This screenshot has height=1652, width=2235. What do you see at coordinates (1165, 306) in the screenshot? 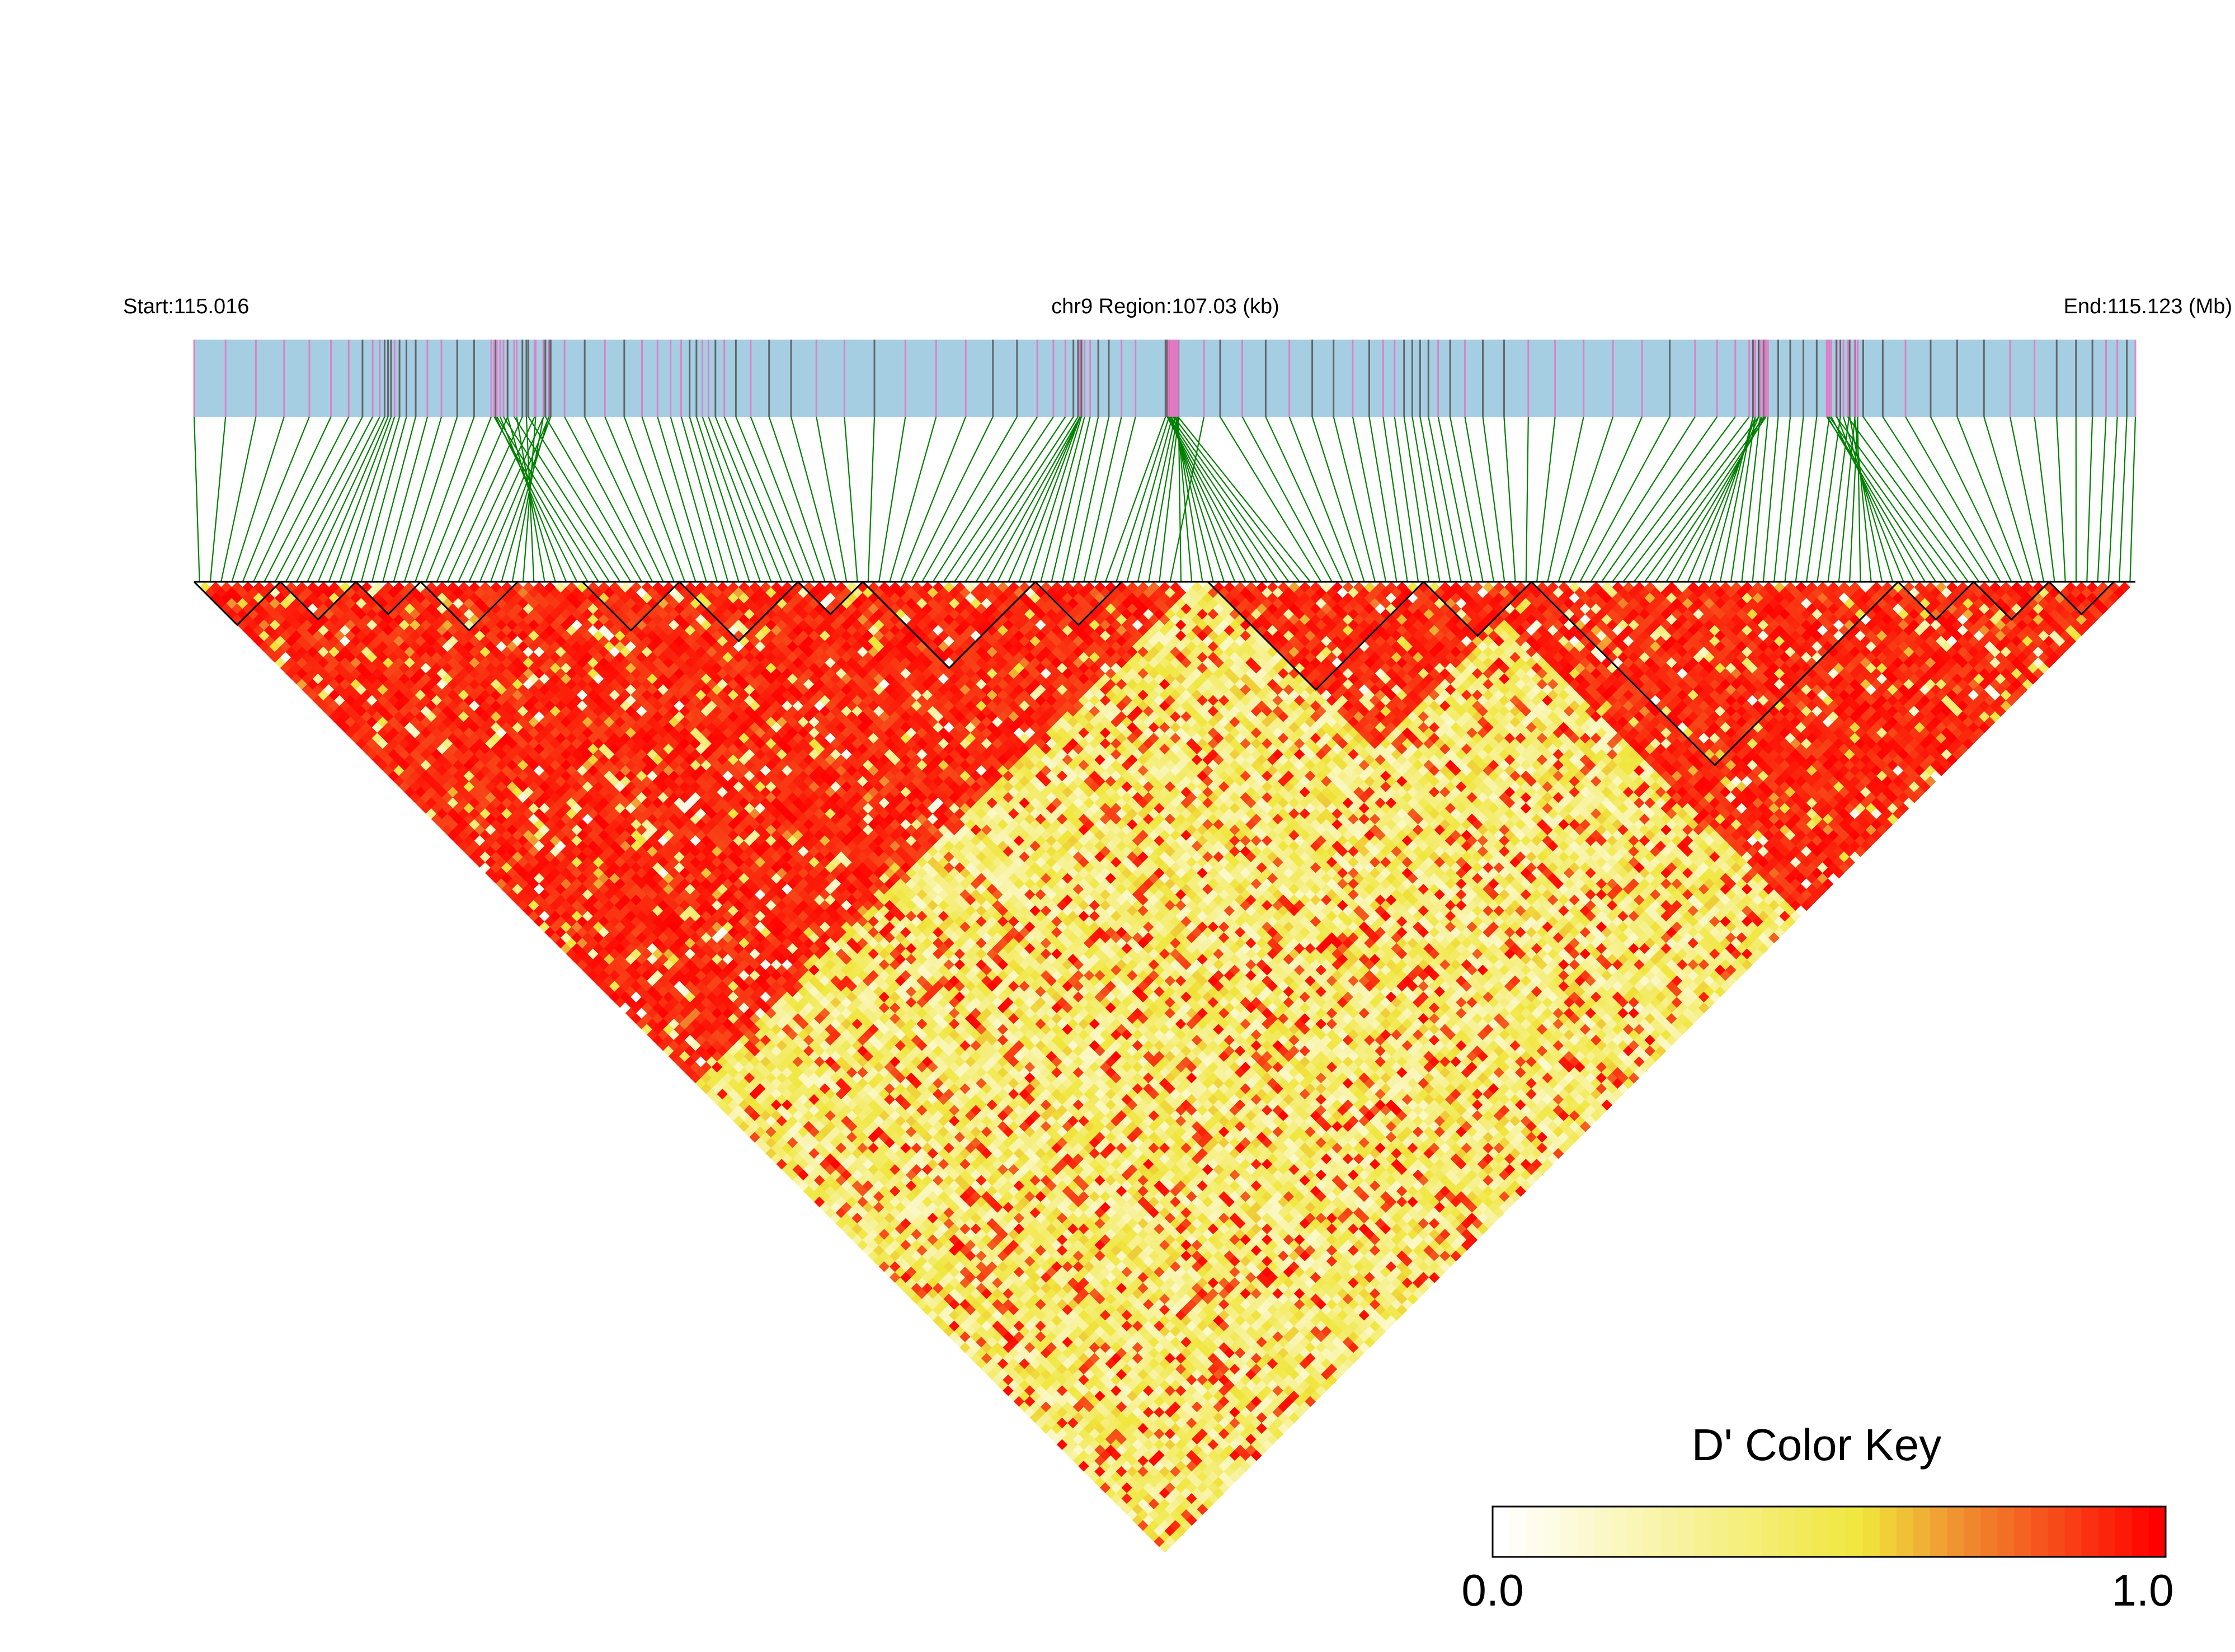
I see `region-label: chr9 Region:107.03 (kb)` at bounding box center [1165, 306].